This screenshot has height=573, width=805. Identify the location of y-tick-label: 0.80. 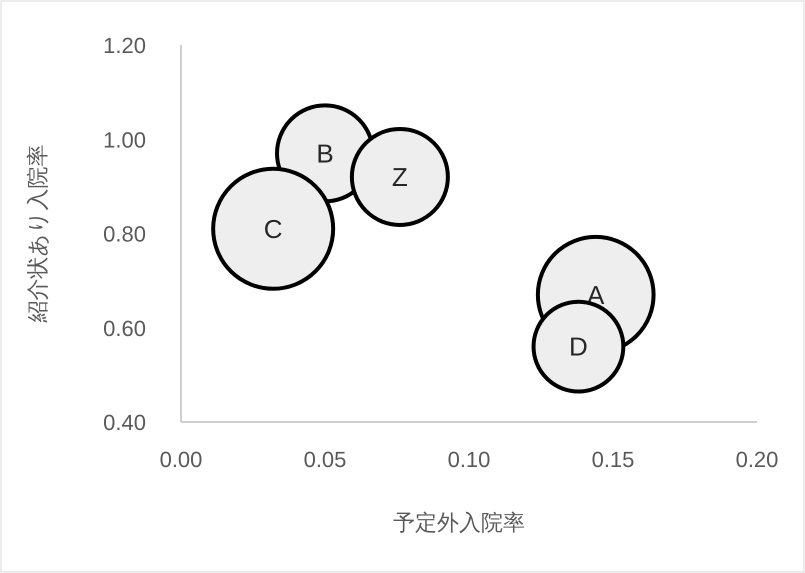
(124, 234).